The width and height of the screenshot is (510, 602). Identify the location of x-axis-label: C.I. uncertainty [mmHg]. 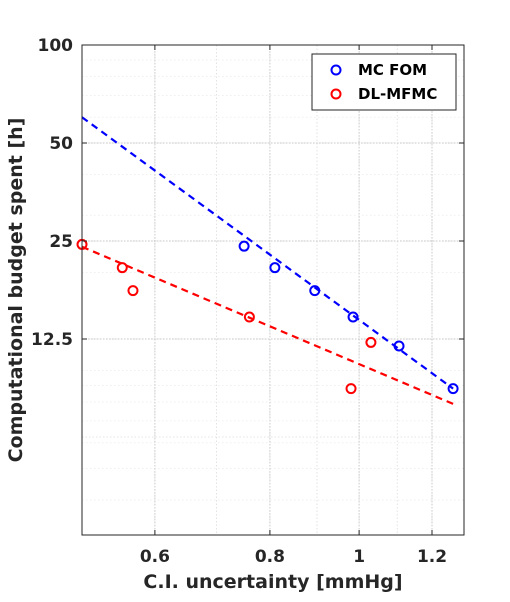
(272, 582).